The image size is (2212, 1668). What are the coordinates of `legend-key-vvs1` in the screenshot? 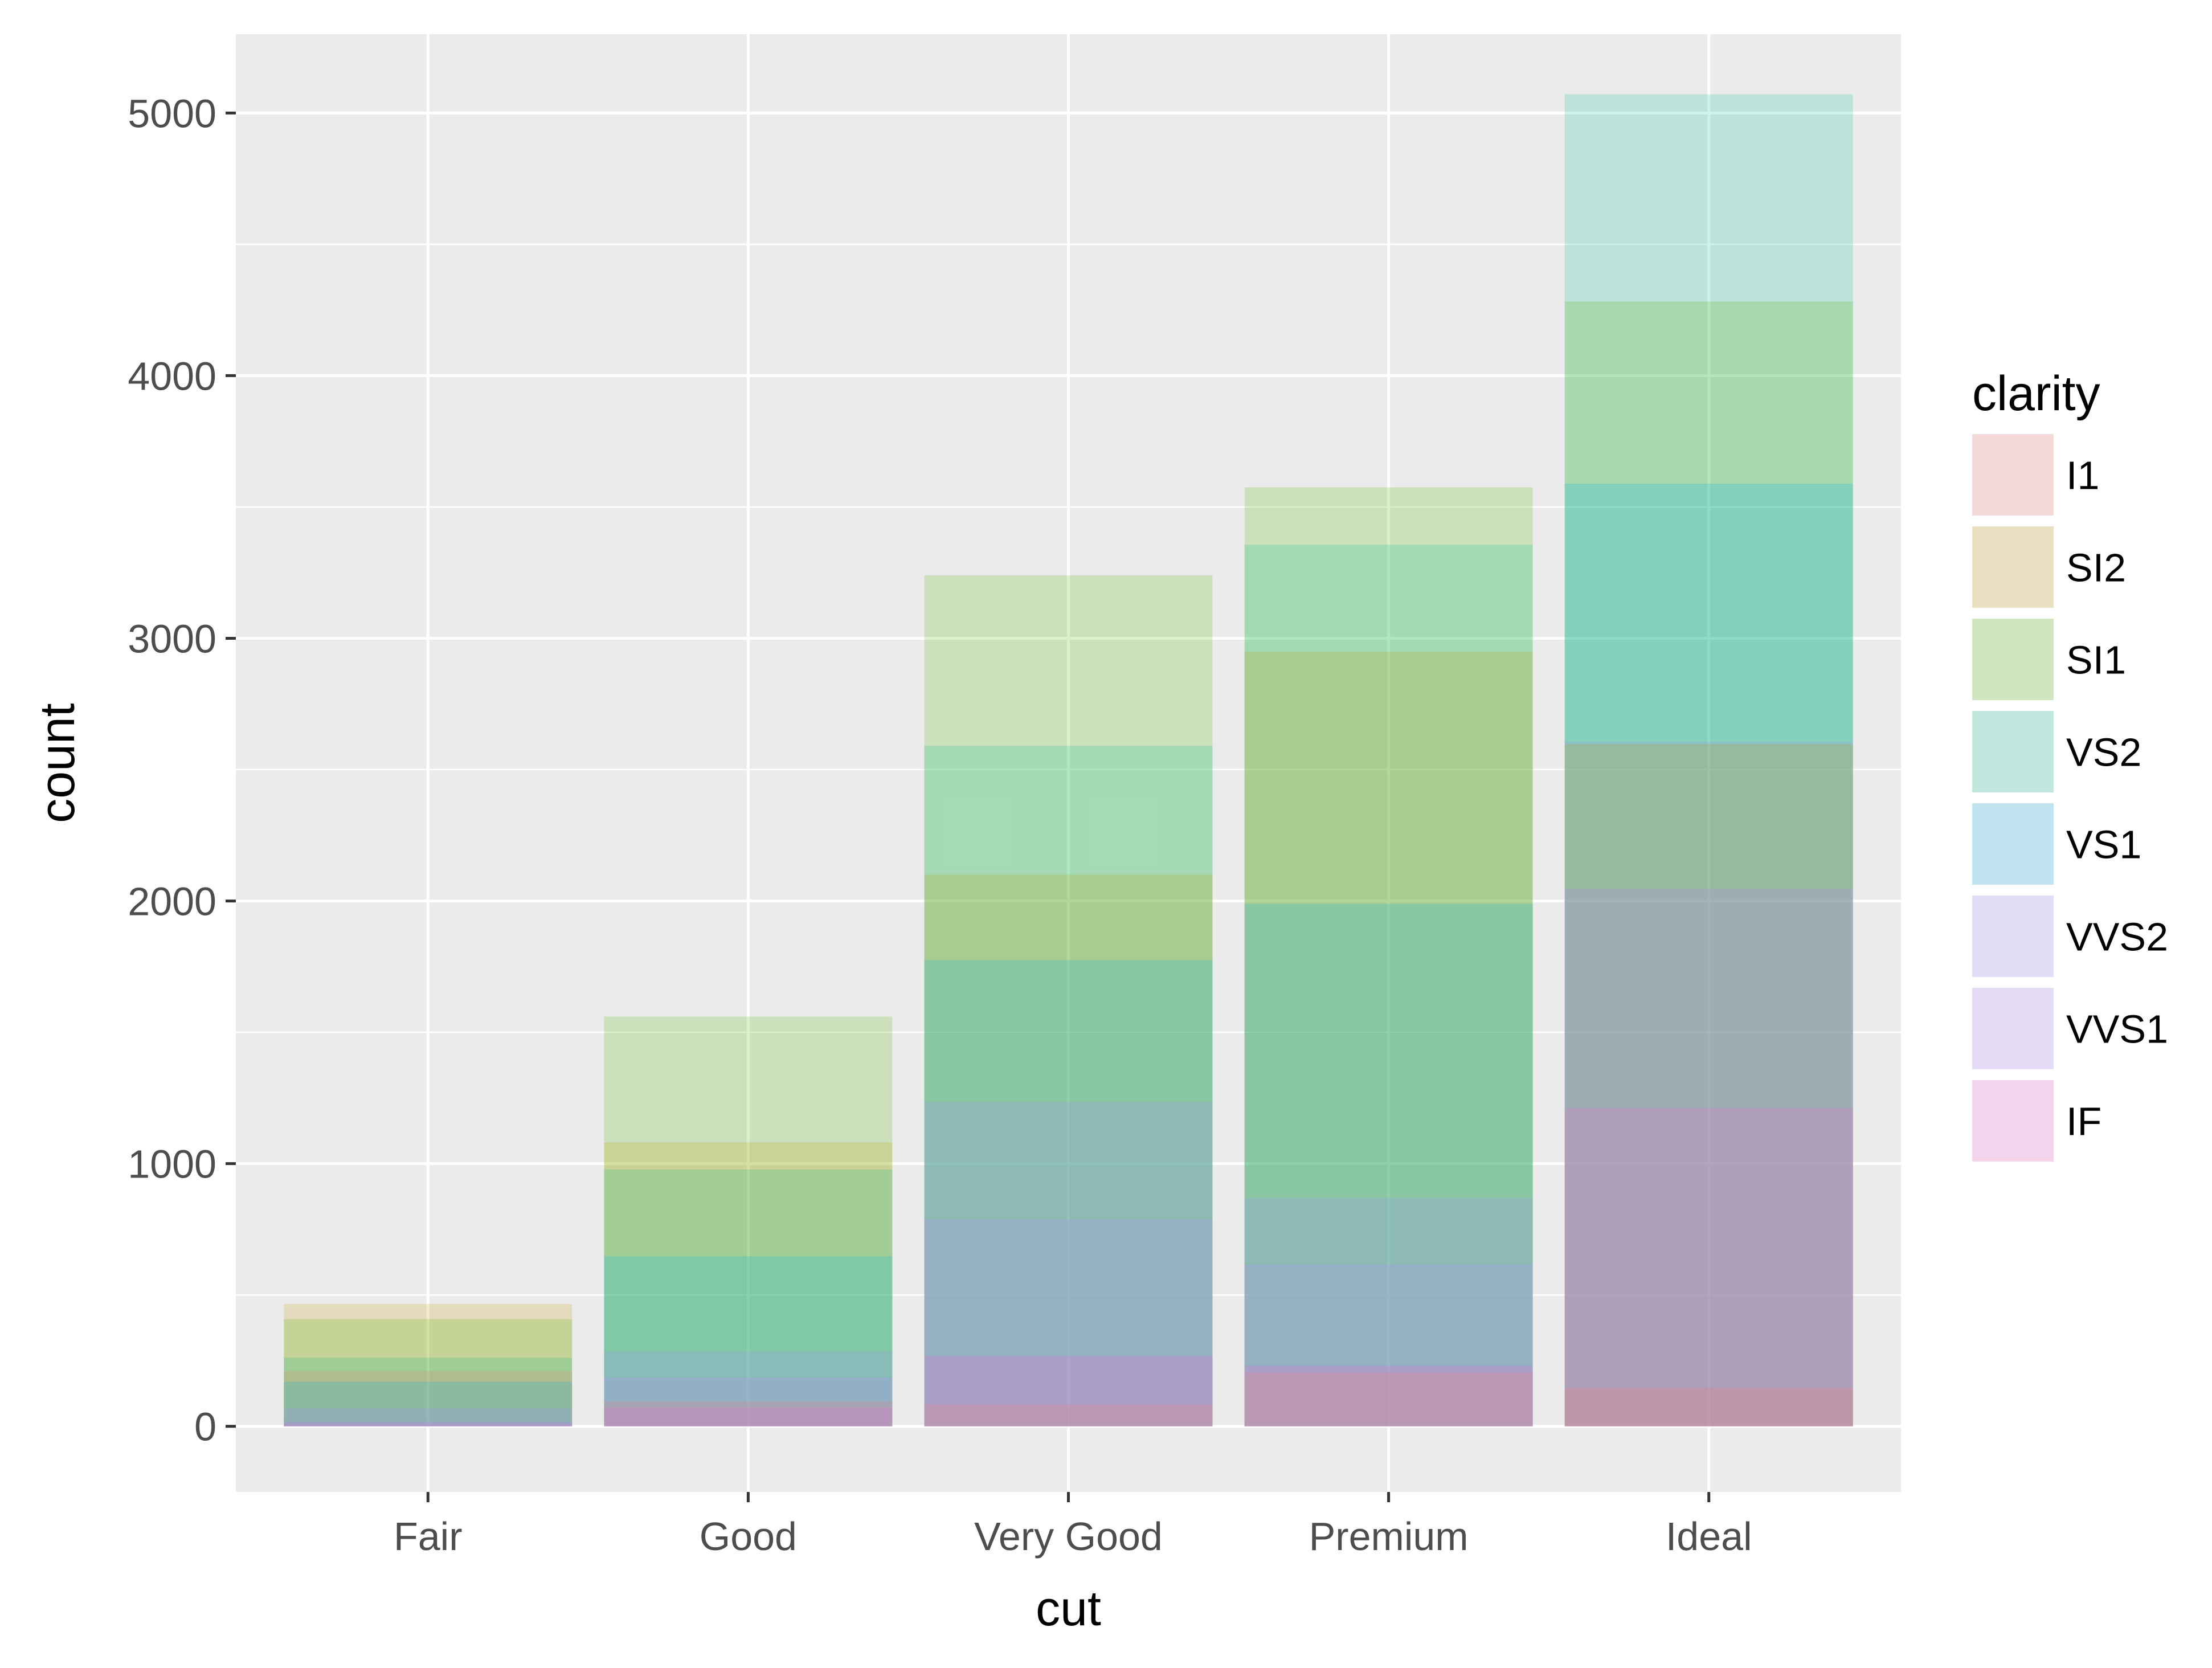 It's located at (2013, 1028).